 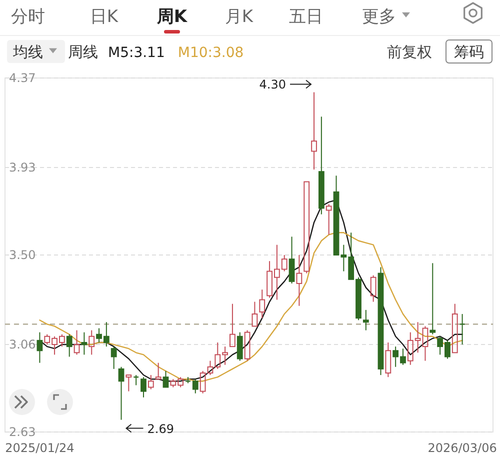 What do you see at coordinates (160, 429) in the screenshot?
I see `annotation: 2.69` at bounding box center [160, 429].